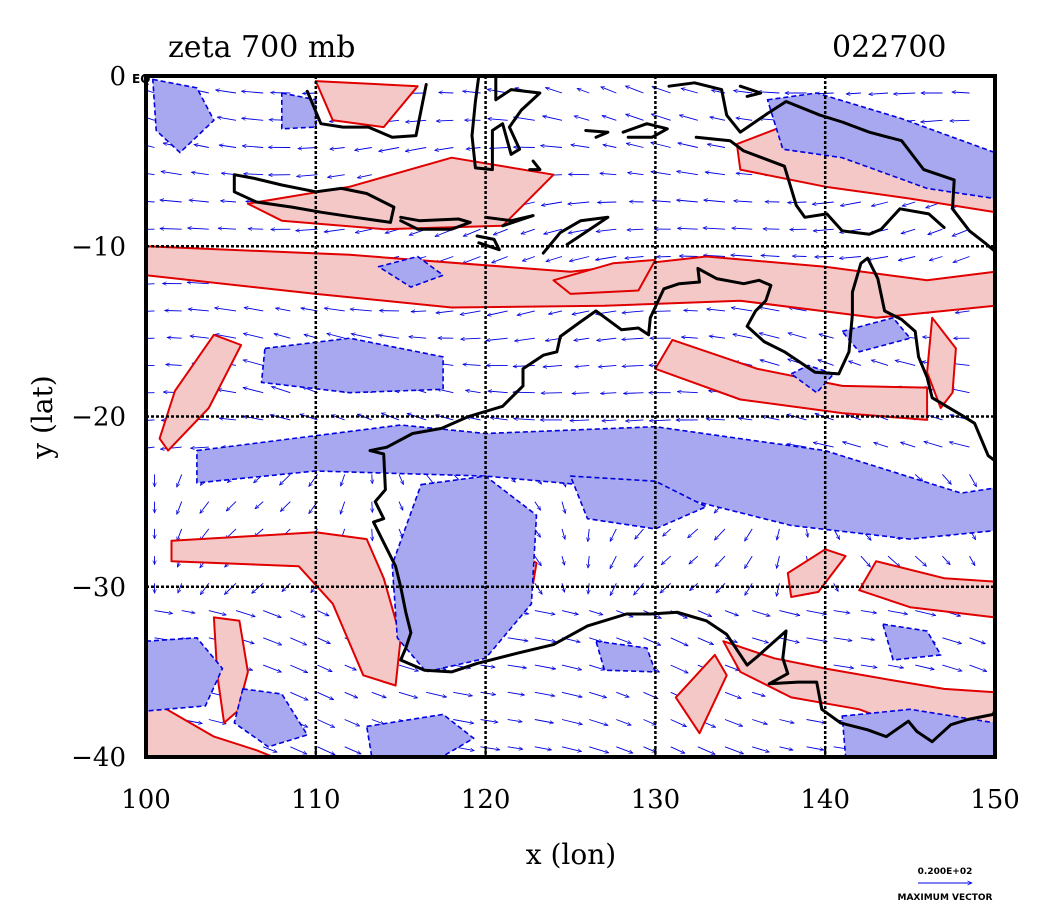 The height and width of the screenshot is (907, 1056). Describe the element at coordinates (42, 417) in the screenshot. I see `y-axis-label: y (lat)` at that location.